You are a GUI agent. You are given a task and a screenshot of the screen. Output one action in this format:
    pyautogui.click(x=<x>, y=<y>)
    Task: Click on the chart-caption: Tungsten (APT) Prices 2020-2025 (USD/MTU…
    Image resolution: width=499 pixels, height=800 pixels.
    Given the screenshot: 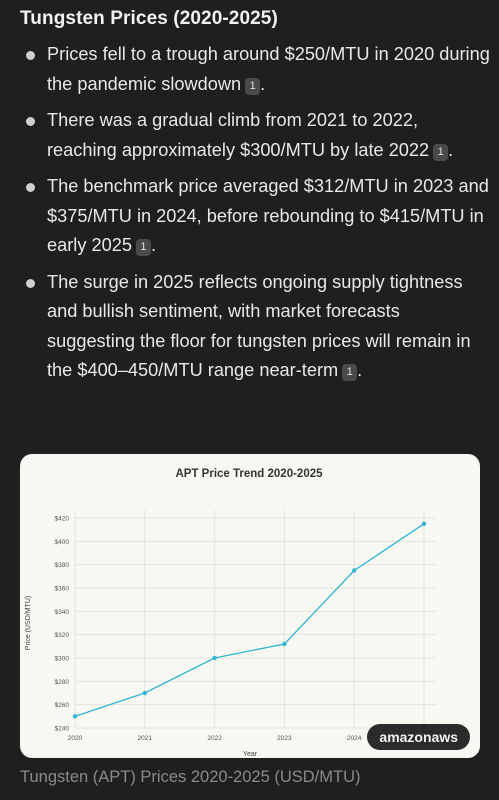 What is the action you would take?
    pyautogui.click(x=190, y=777)
    